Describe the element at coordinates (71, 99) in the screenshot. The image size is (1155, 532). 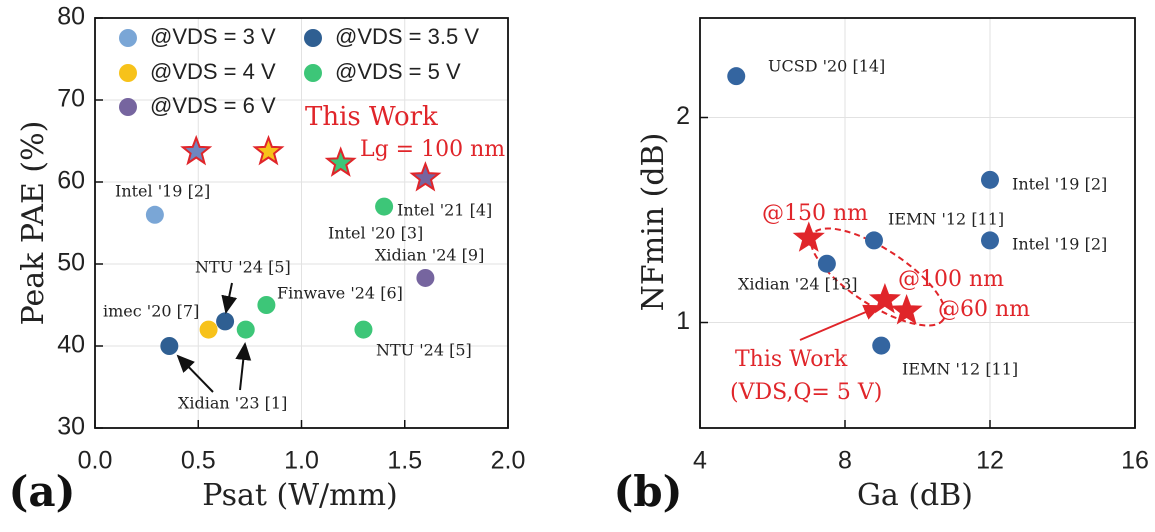
I see `y-tick-label: 70` at that location.